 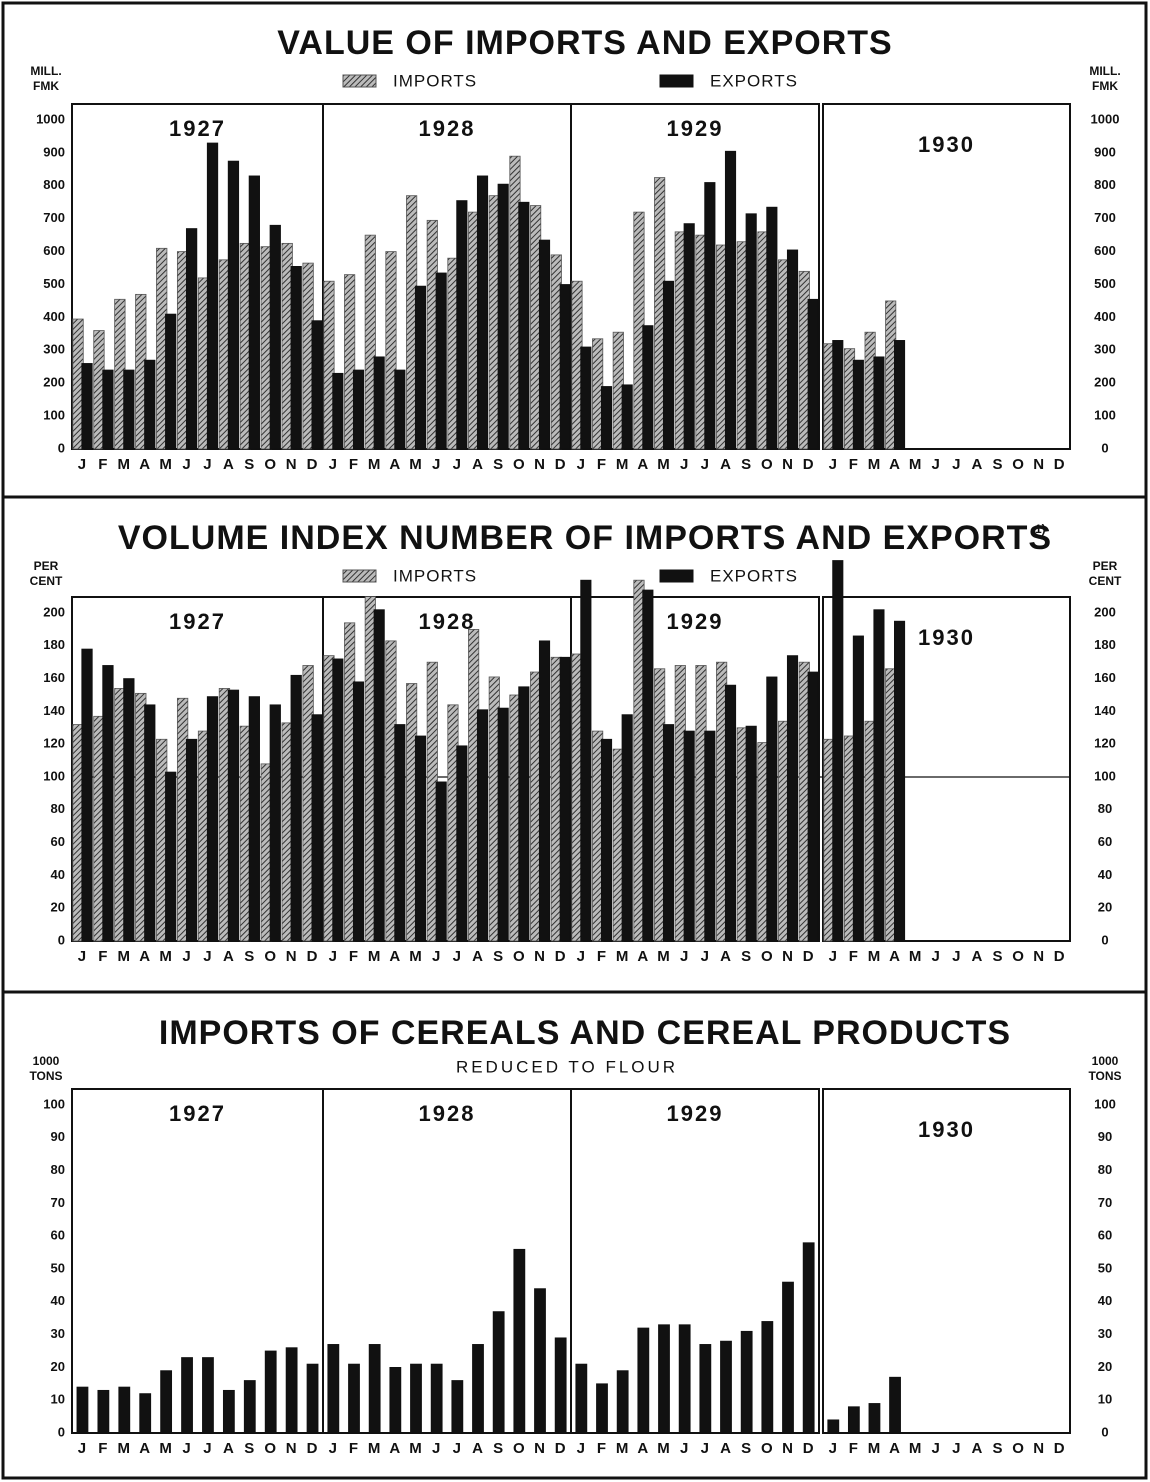 What do you see at coordinates (54, 775) in the screenshot?
I see `y-tick-label: 100` at bounding box center [54, 775].